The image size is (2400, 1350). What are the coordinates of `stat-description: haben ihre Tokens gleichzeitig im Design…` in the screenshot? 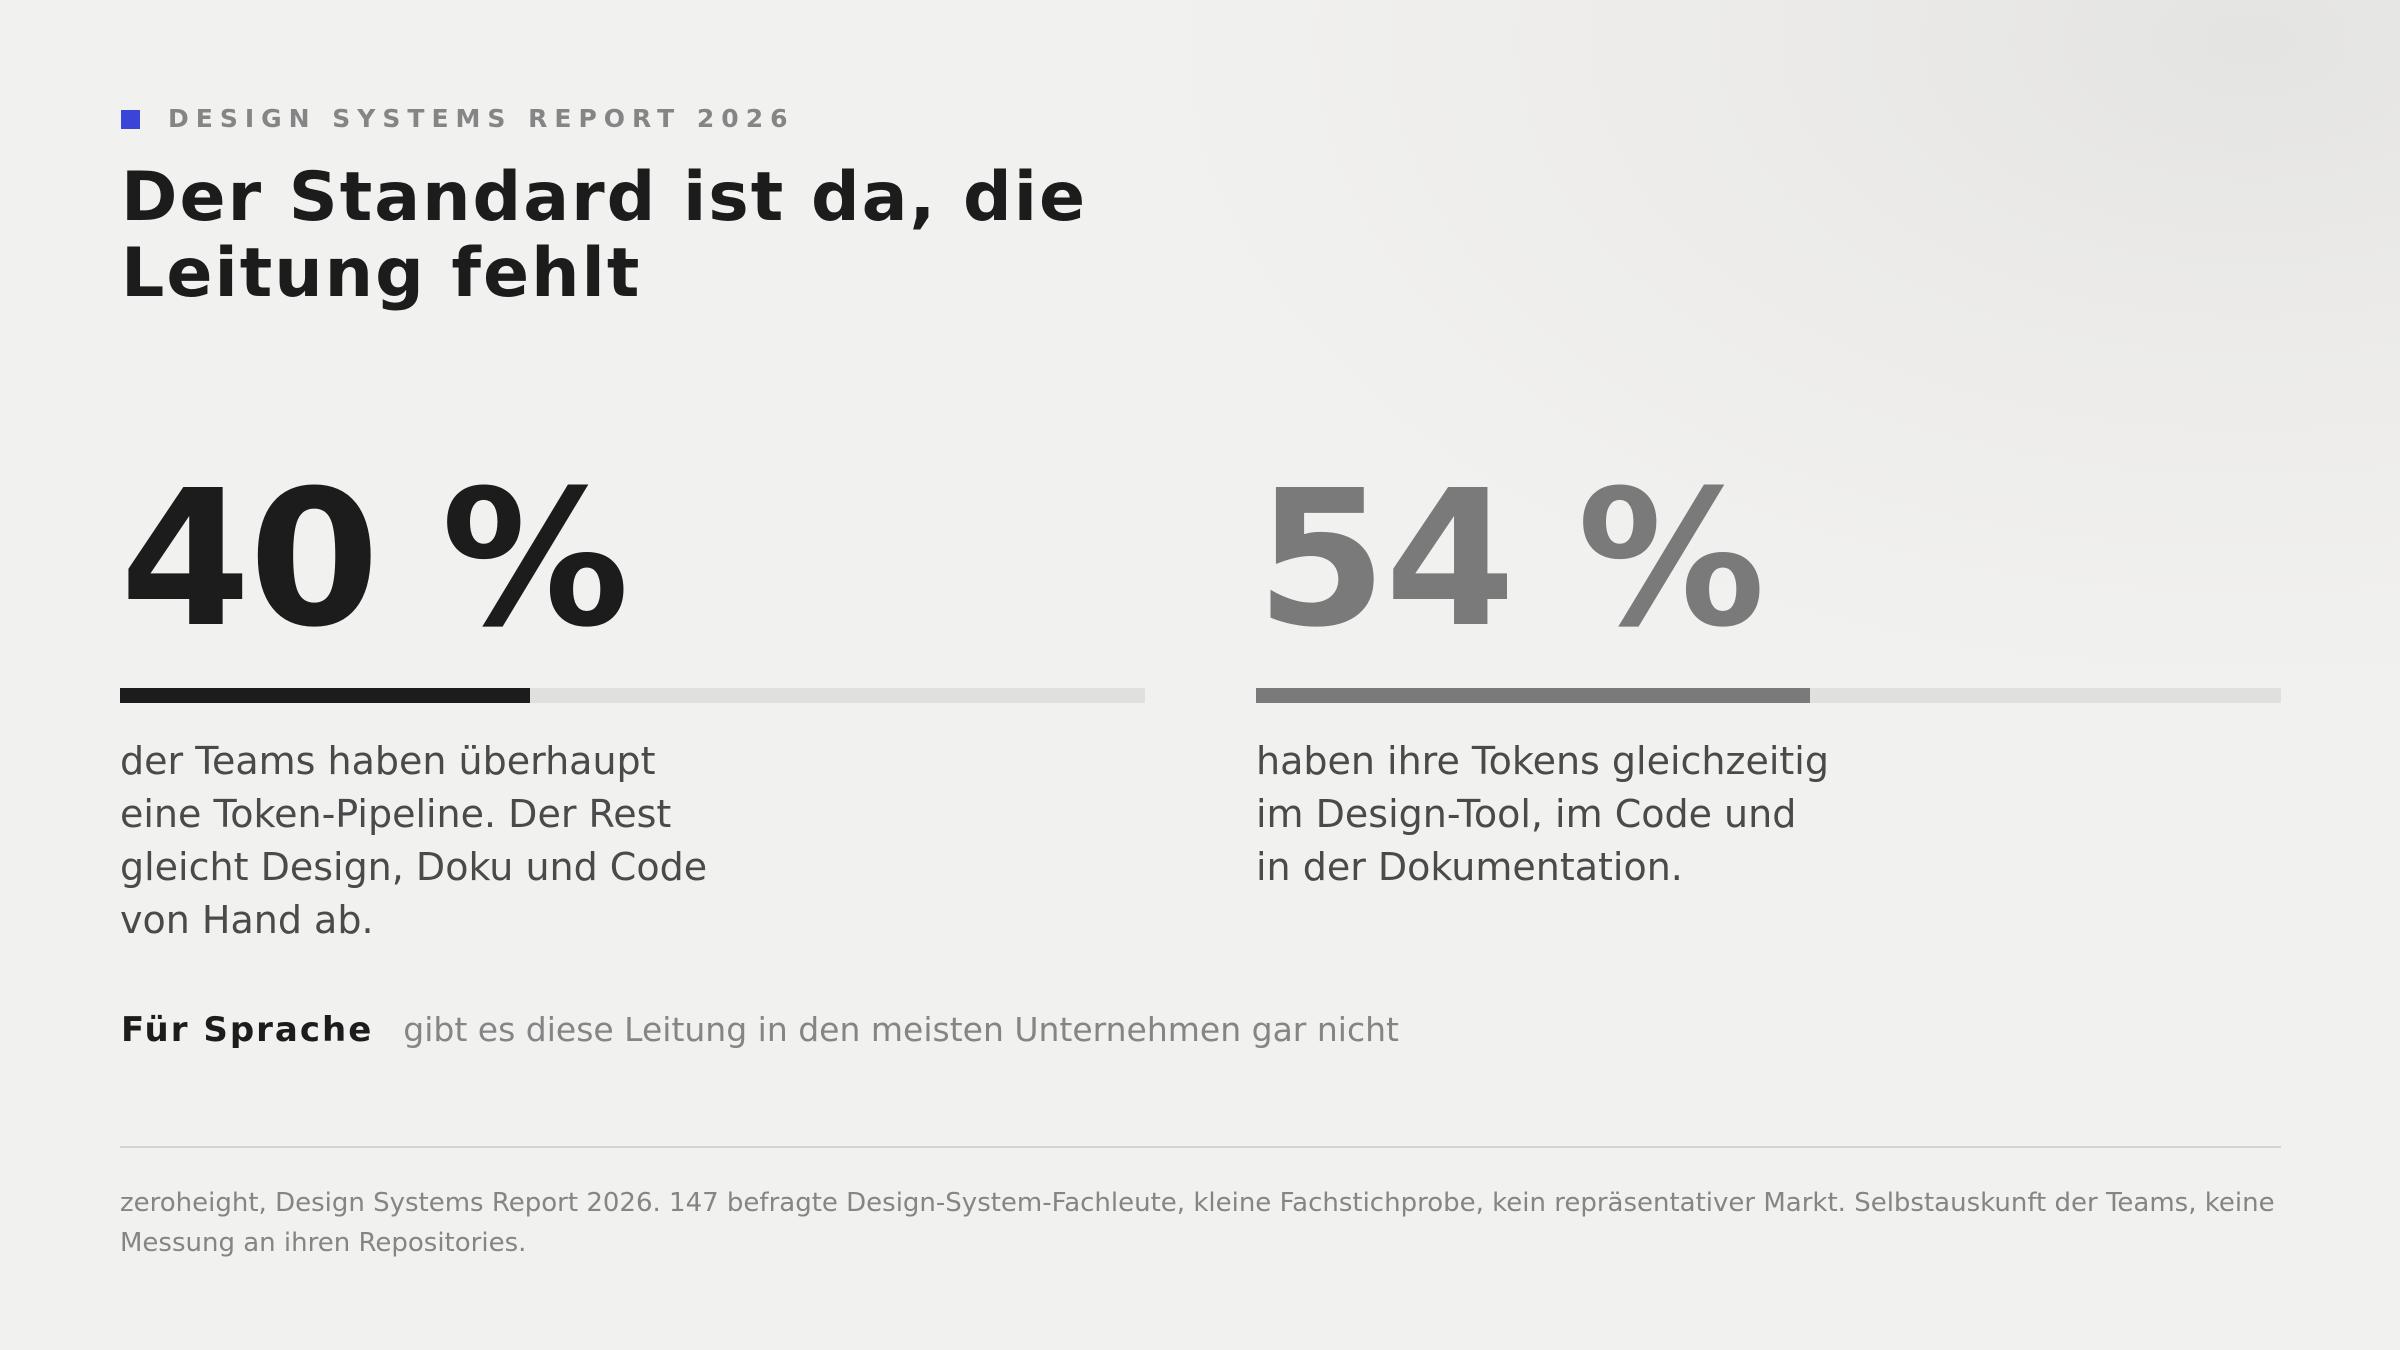 It's located at (1542, 814).